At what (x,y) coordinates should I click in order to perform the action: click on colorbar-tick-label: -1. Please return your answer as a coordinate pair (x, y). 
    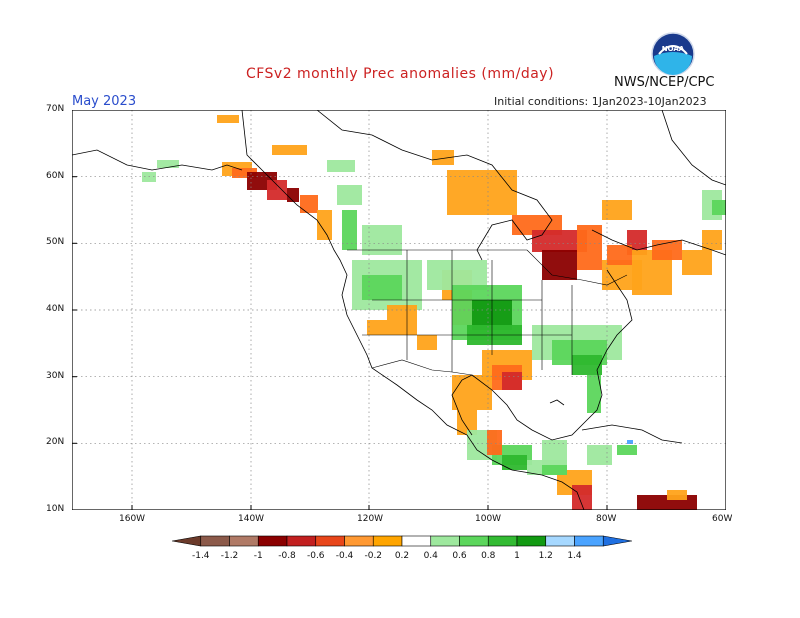
    Looking at the image, I should click on (258, 556).